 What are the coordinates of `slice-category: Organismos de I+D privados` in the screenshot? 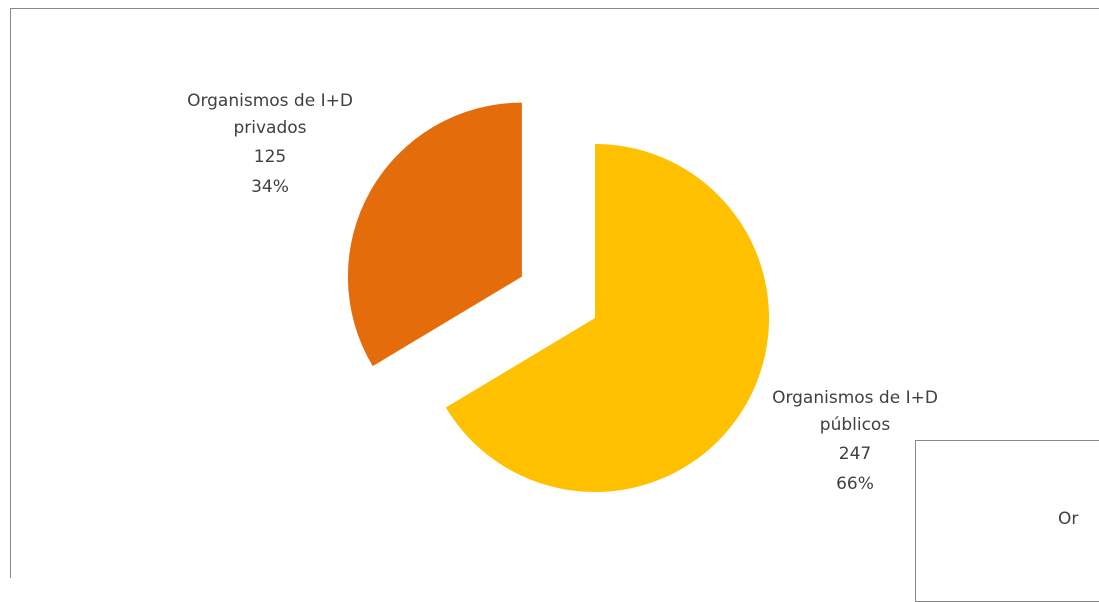 It's located at (270, 115).